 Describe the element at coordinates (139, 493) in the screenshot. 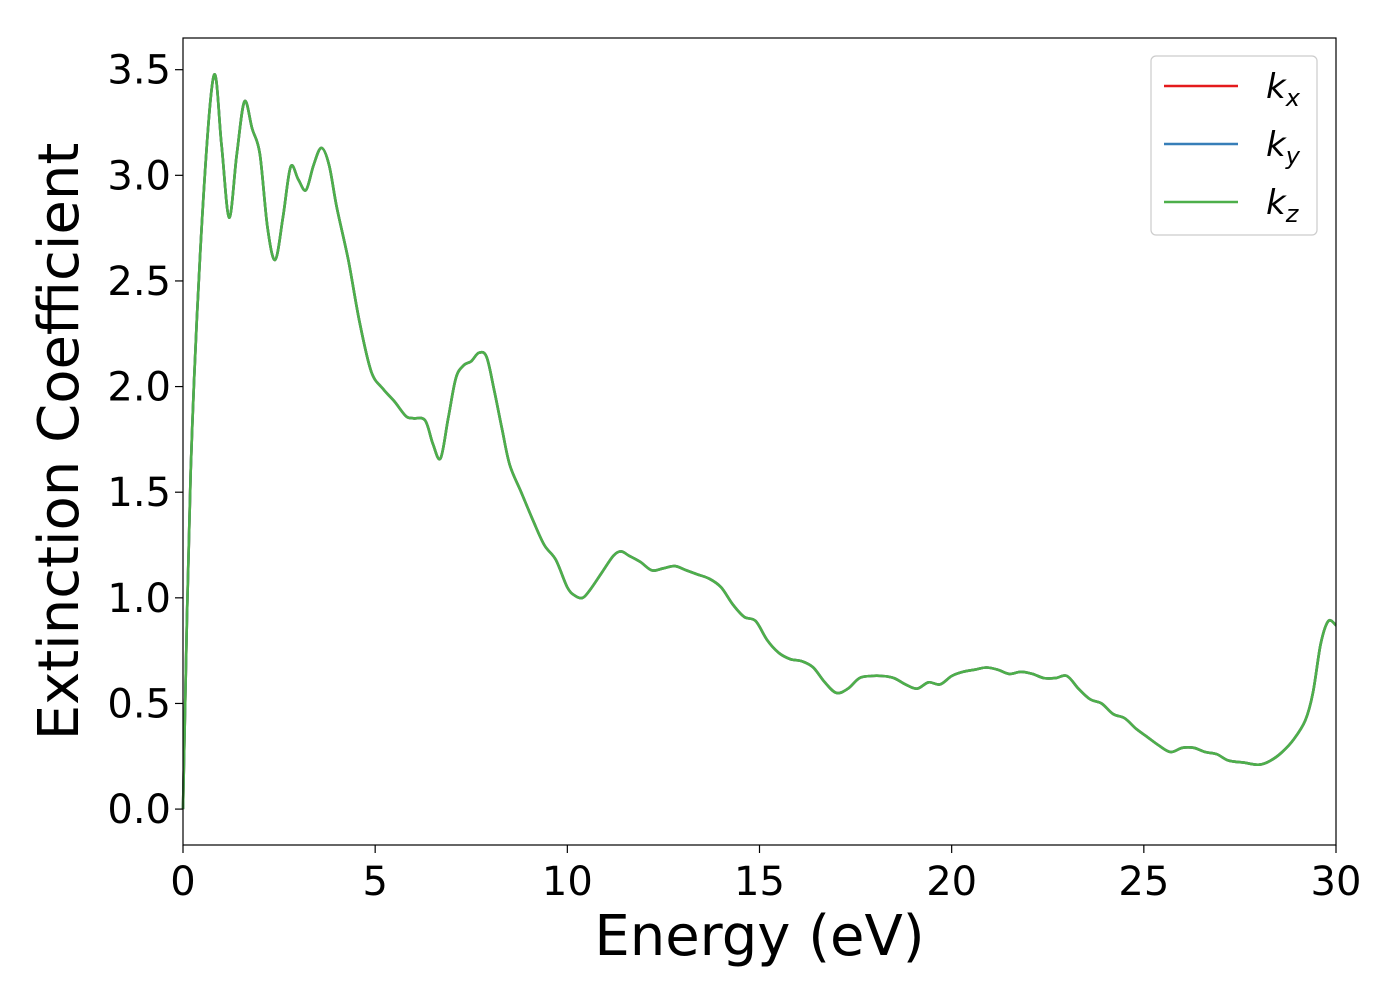

I see `y-tick-label: 1.5` at that location.